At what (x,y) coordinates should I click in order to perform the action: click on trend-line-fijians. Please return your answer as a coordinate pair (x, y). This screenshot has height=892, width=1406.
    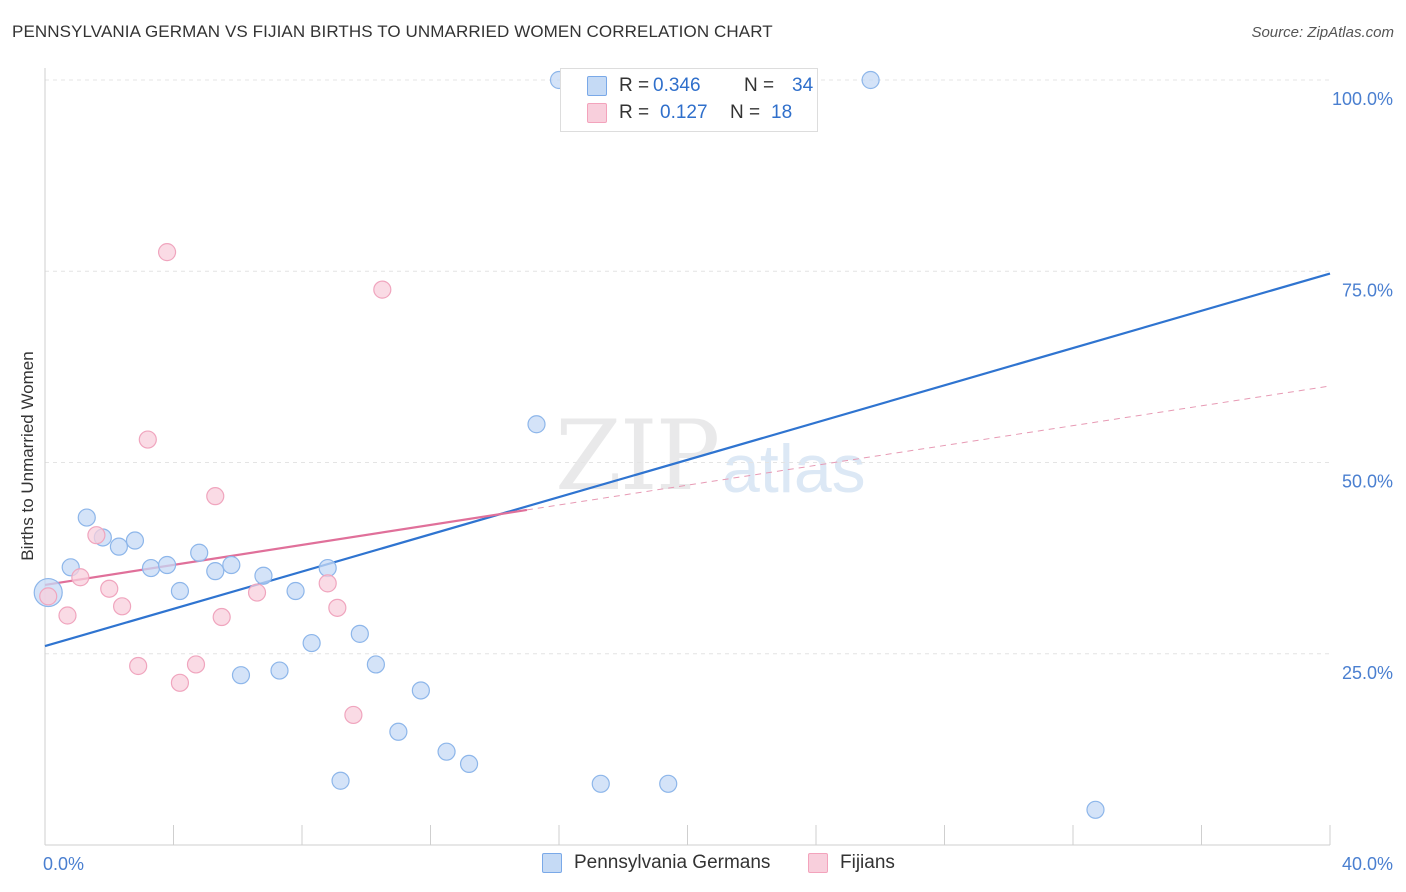
    Looking at the image, I should click on (286, 547).